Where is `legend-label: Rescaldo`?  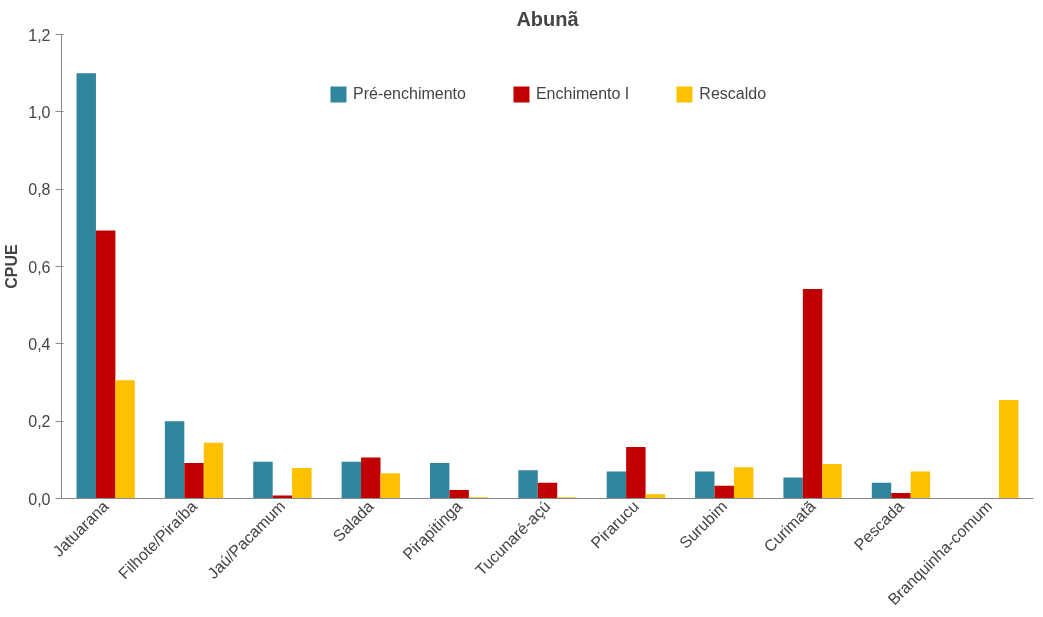 legend-label: Rescaldo is located at coordinates (733, 94).